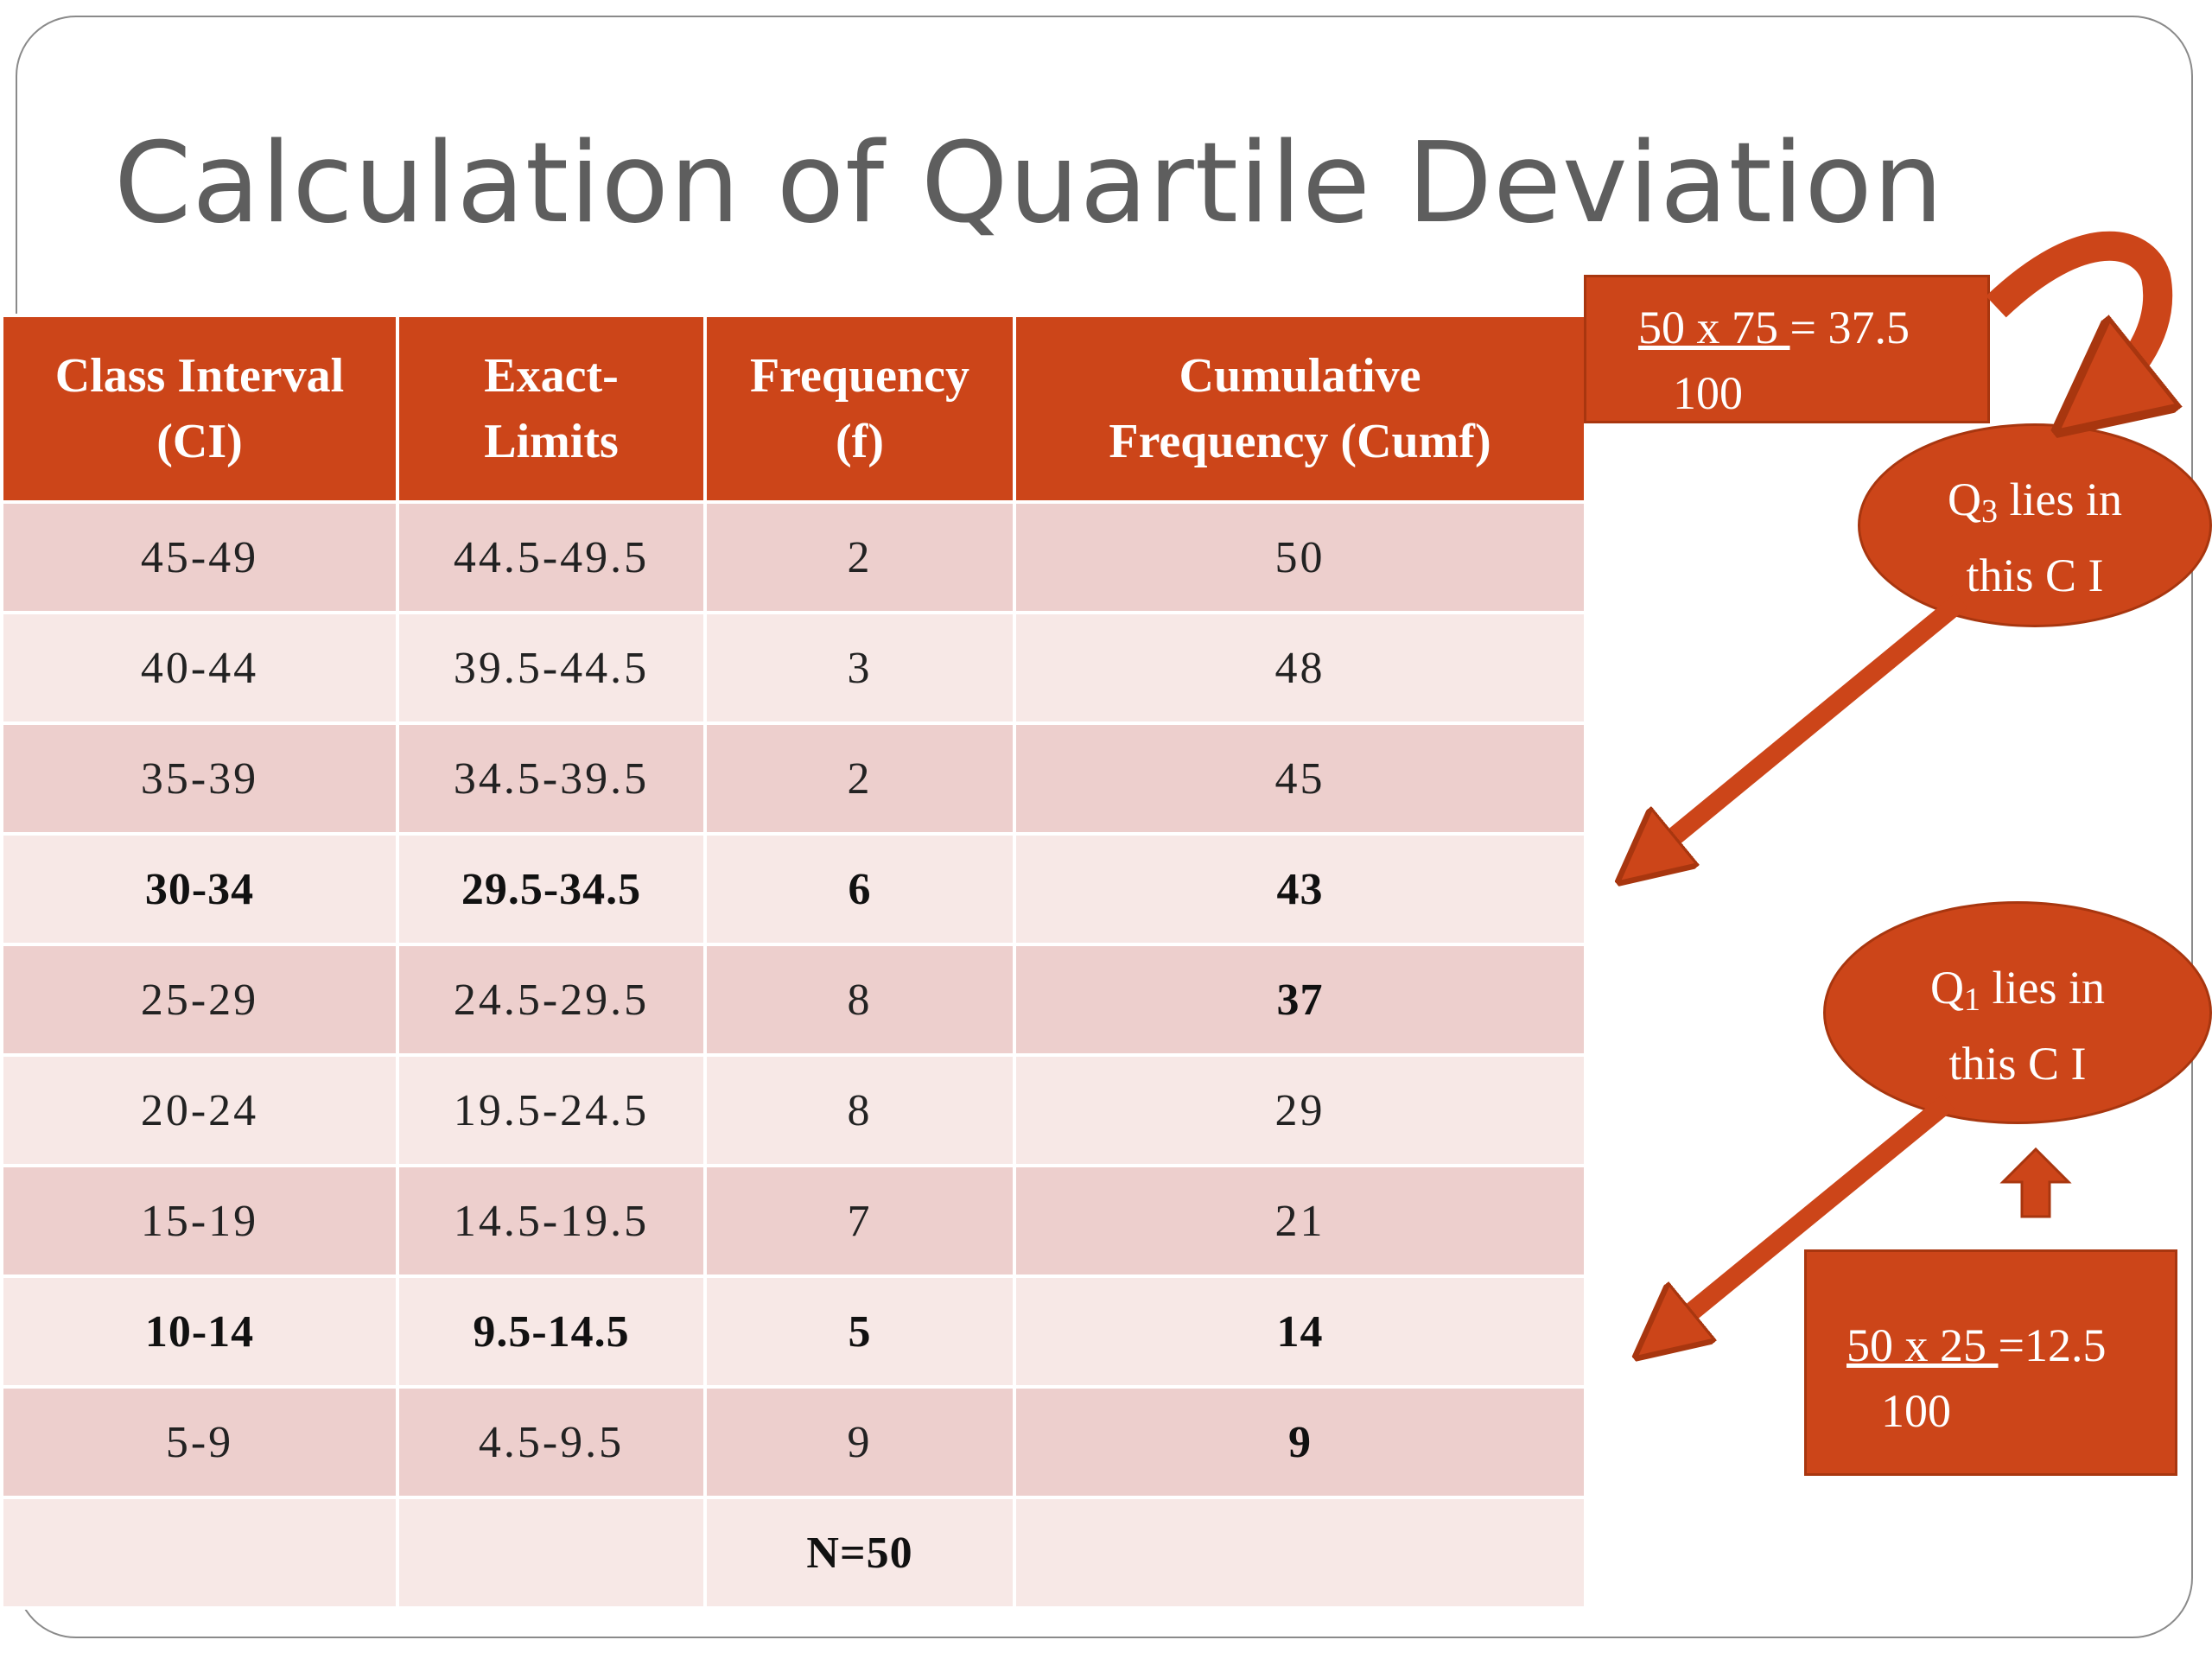 This screenshot has height=1659, width=2212. I want to click on cell-limits: 34.5-39.5, so click(551, 778).